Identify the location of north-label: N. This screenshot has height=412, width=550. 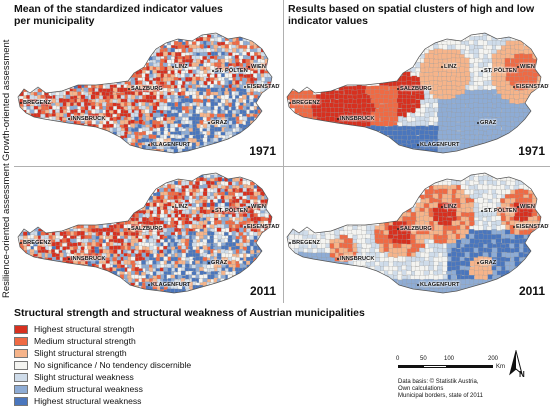
(522, 374).